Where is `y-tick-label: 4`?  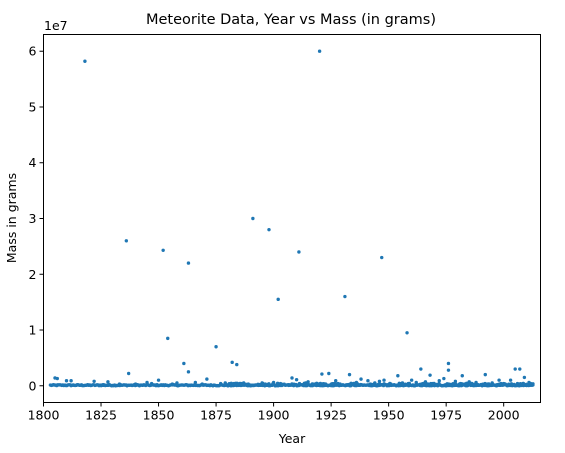 y-tick-label: 4 is located at coordinates (33, 162).